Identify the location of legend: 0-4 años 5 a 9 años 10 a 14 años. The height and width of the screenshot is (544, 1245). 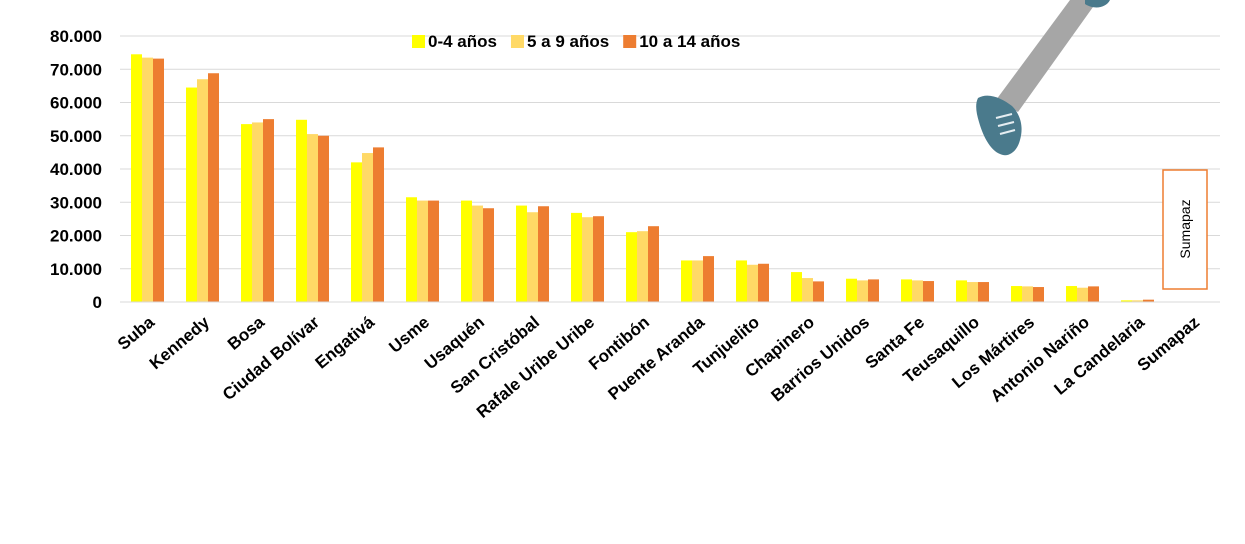
(576, 41).